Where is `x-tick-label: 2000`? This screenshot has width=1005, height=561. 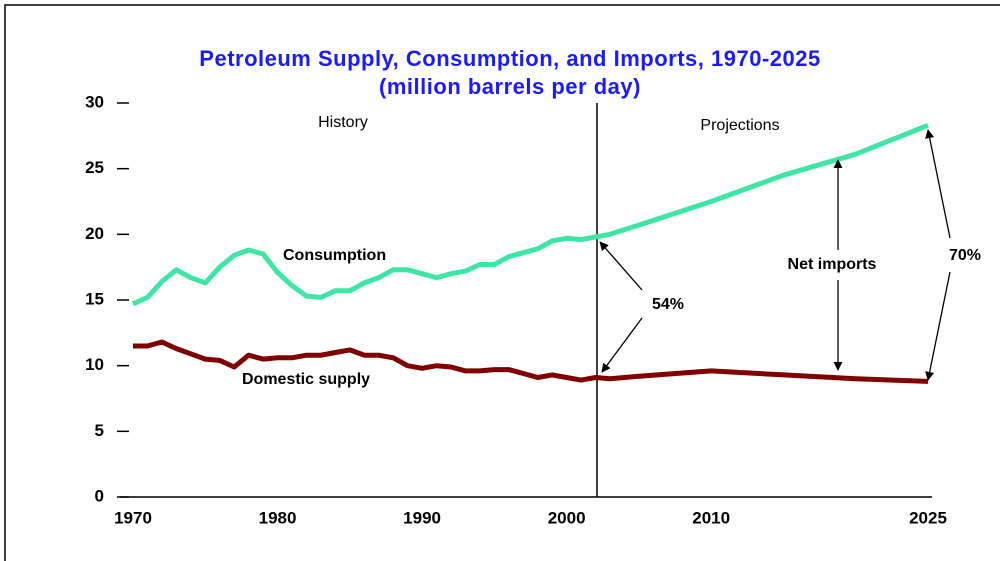
x-tick-label: 2000 is located at coordinates (567, 517).